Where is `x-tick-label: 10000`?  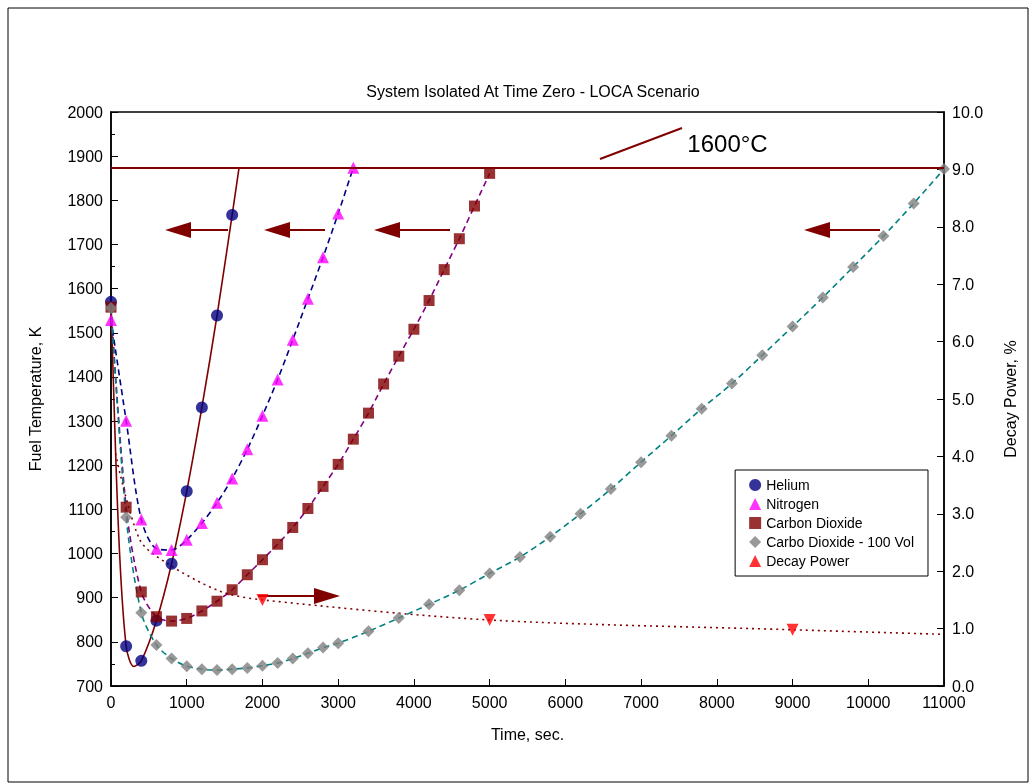 x-tick-label: 10000 is located at coordinates (868, 702).